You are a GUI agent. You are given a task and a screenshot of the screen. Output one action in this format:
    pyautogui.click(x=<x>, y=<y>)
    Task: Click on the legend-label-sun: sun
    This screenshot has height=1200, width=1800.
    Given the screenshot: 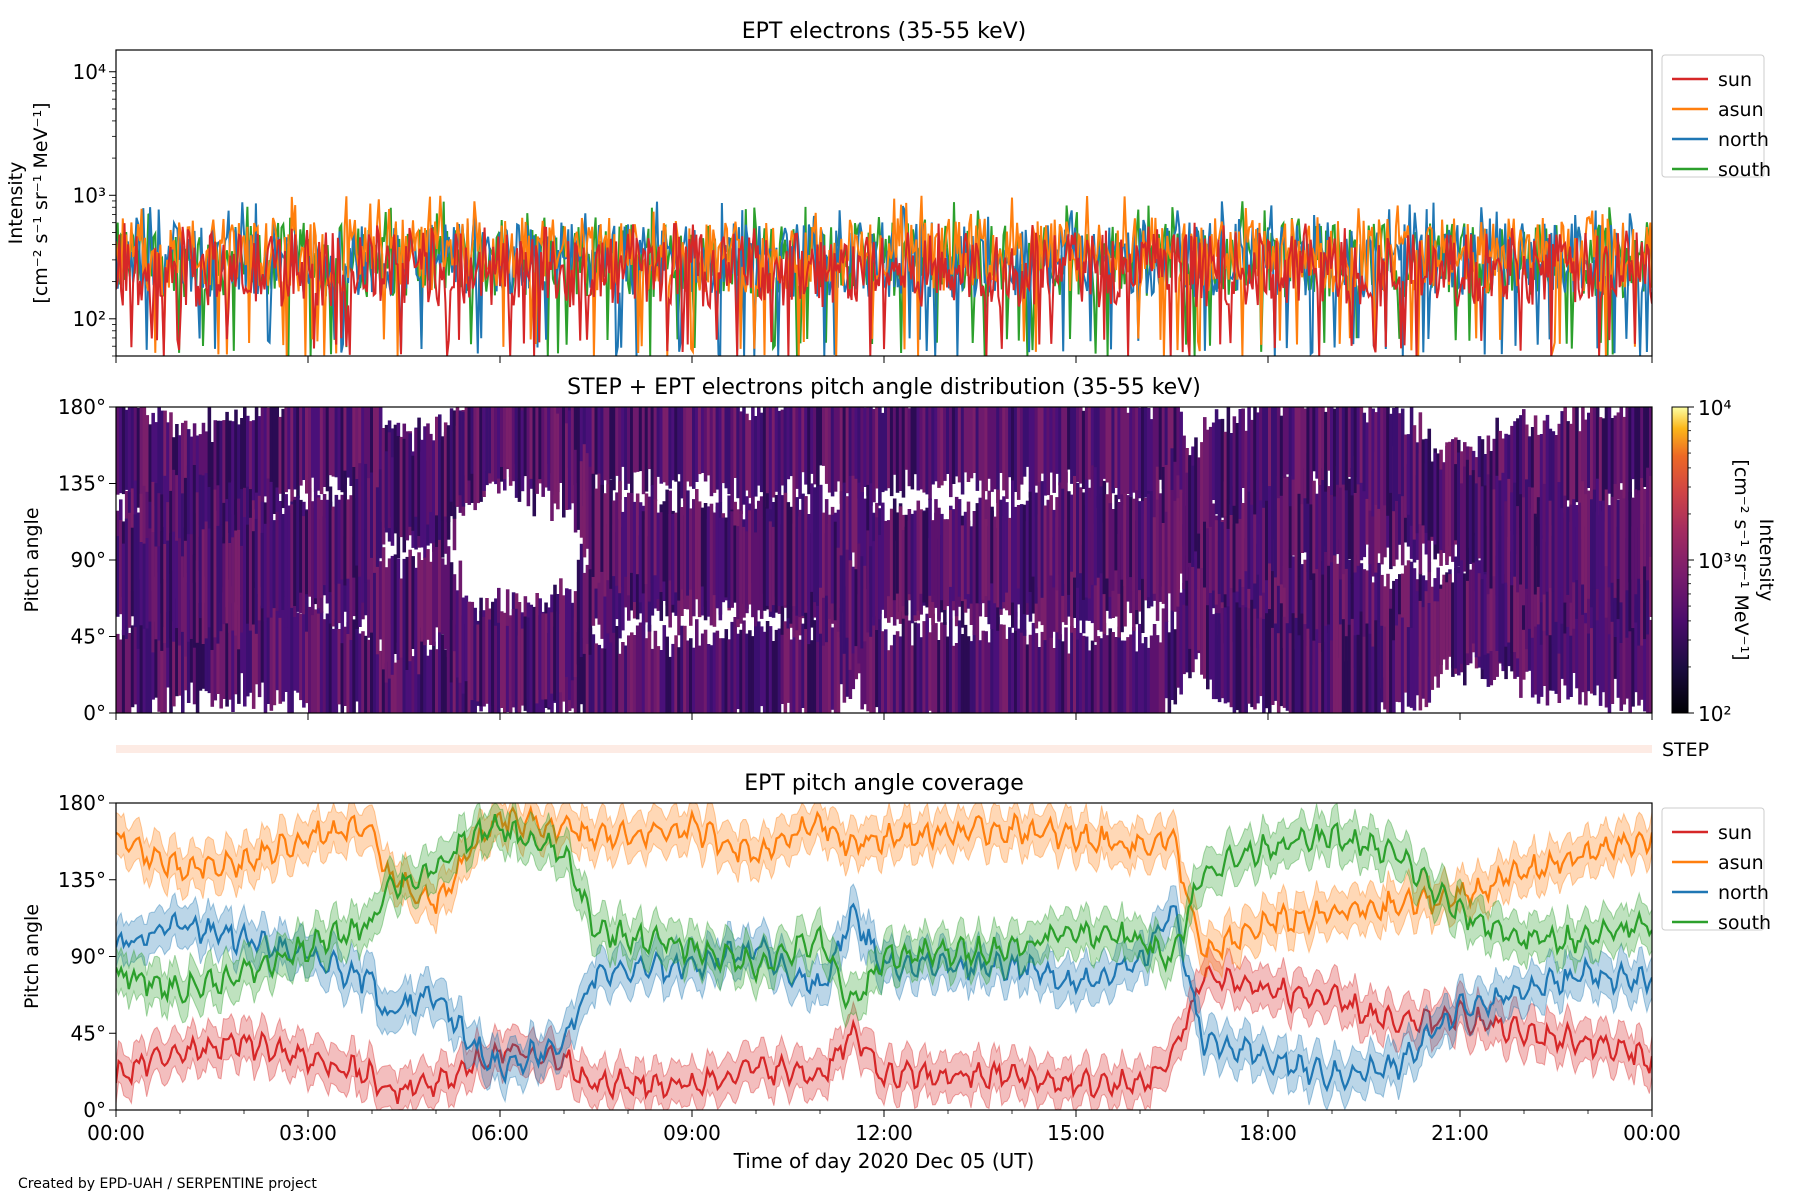 What is the action you would take?
    pyautogui.click(x=1735, y=80)
    